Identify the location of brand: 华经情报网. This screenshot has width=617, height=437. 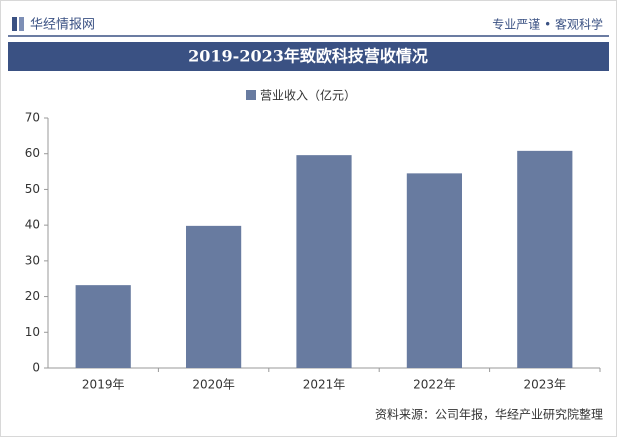
(62, 25).